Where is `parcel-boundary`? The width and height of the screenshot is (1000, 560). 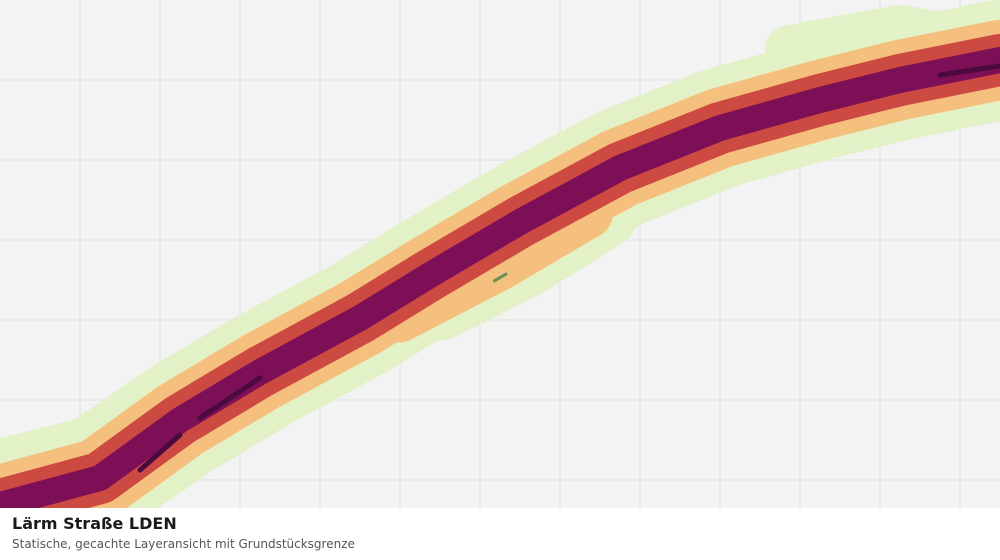 parcel-boundary is located at coordinates (500, 277).